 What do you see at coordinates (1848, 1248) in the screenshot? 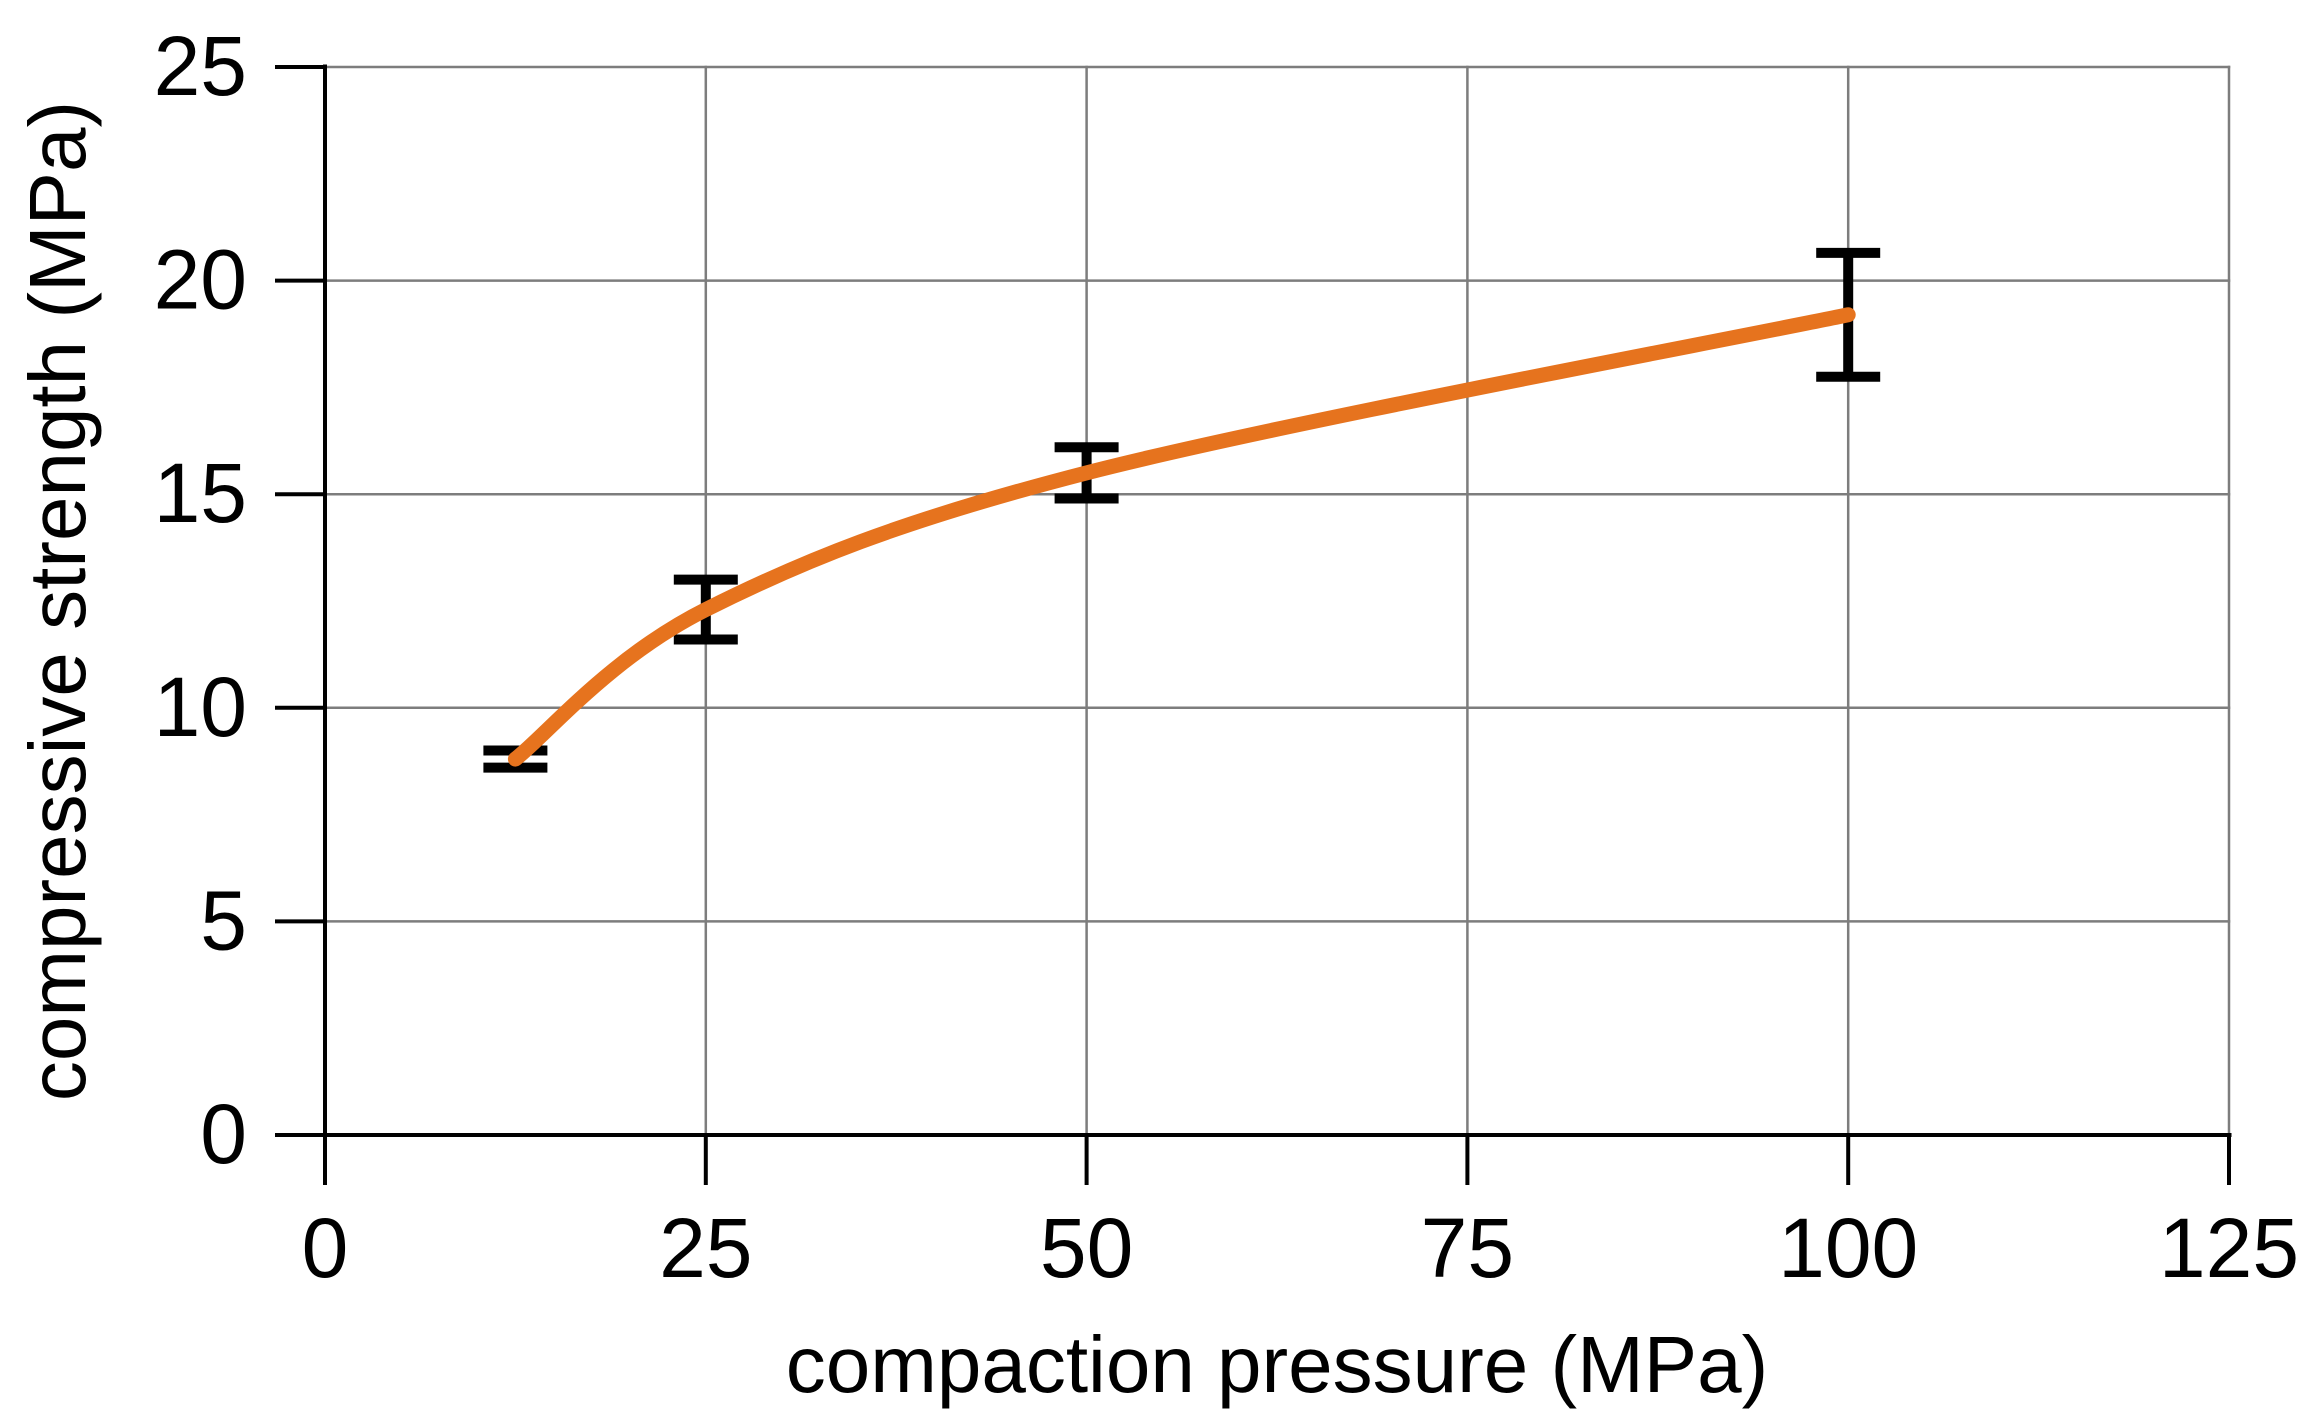
I see `x-tick-label: 100` at bounding box center [1848, 1248].